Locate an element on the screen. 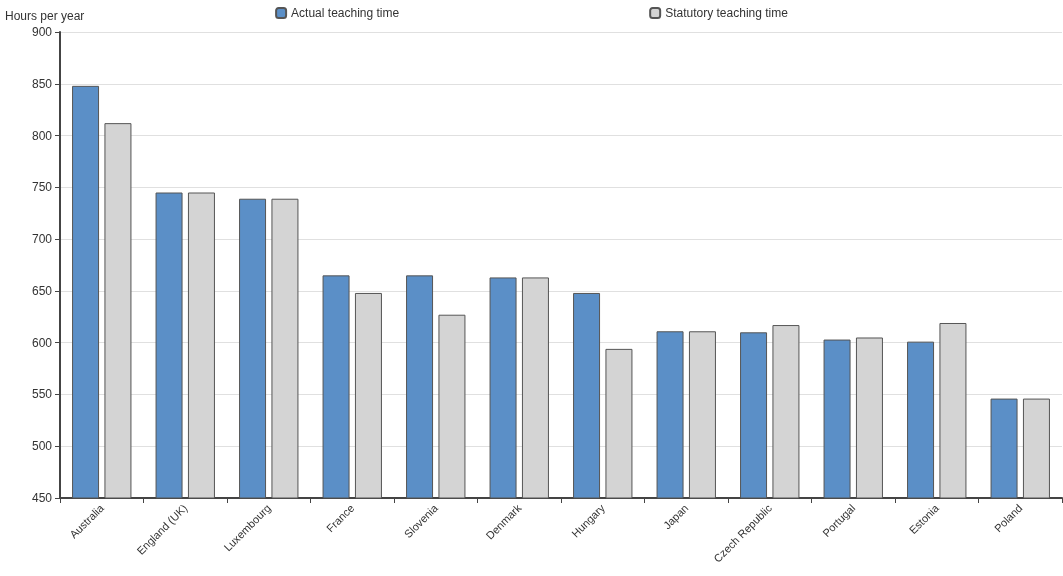  y-tick-label: 900 is located at coordinates (42, 32).